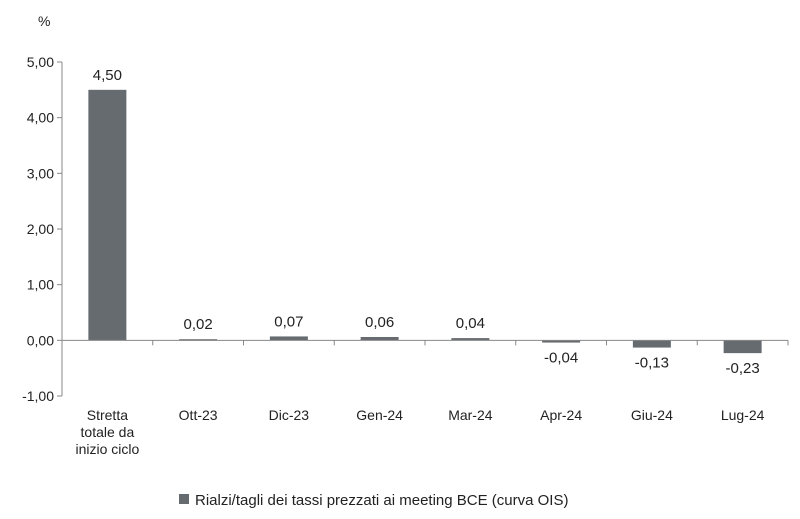  Describe the element at coordinates (44, 21) in the screenshot. I see `y-unit-label: %` at that location.